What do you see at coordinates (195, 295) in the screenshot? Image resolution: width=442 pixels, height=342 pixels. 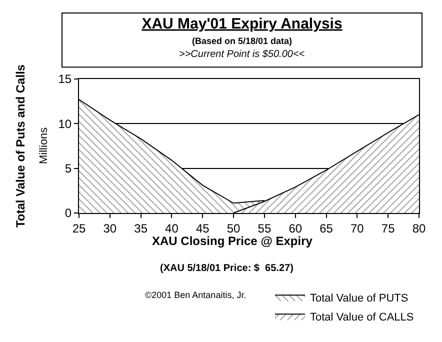 I see `text: ©2001 Ben Antanaitis, Jr.` at bounding box center [195, 295].